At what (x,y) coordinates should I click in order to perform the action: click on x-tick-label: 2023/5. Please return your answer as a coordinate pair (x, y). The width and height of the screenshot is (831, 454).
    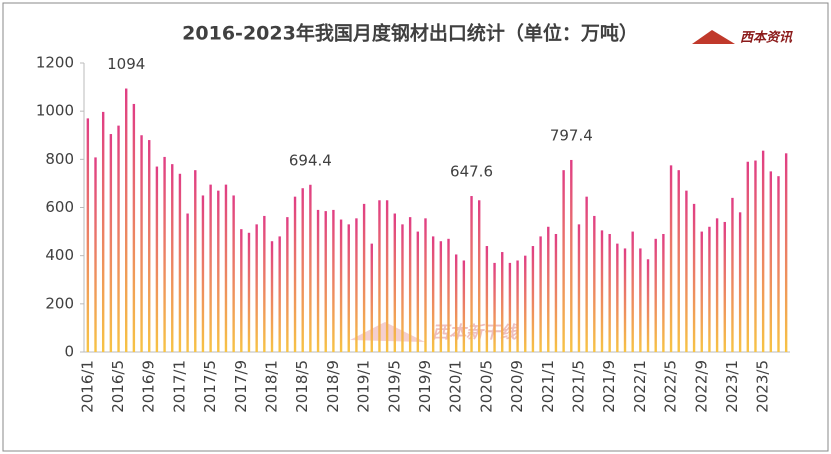
    Looking at the image, I should click on (763, 386).